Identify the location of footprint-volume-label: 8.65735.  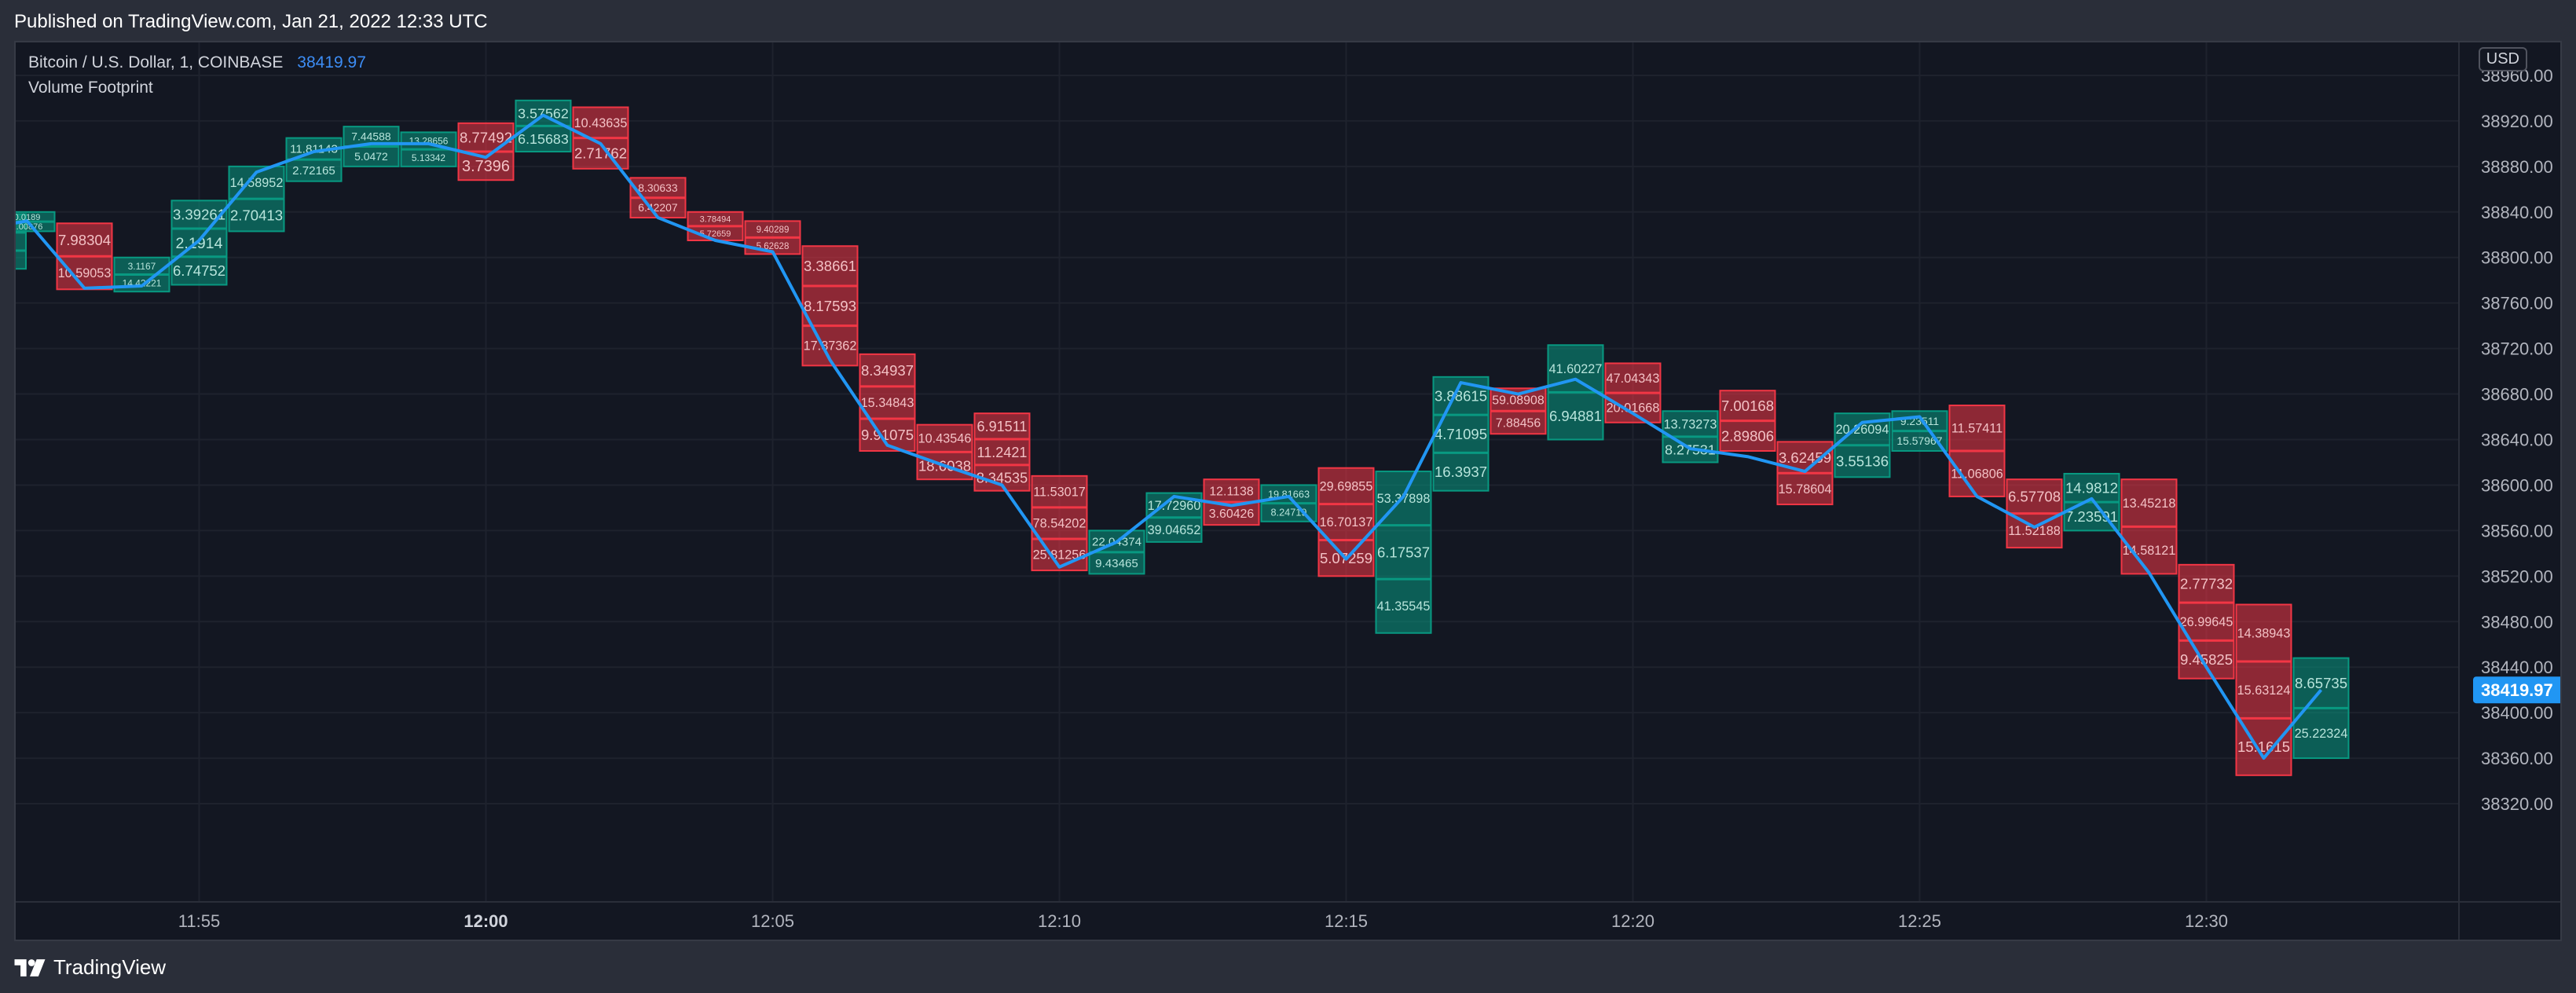
(2321, 683).